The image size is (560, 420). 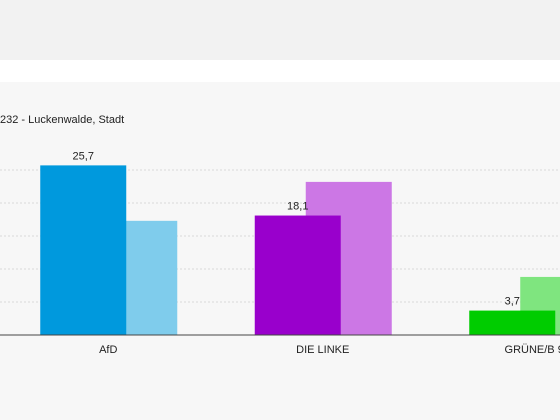 What do you see at coordinates (83, 156) in the screenshot?
I see `value-label: 25,7` at bounding box center [83, 156].